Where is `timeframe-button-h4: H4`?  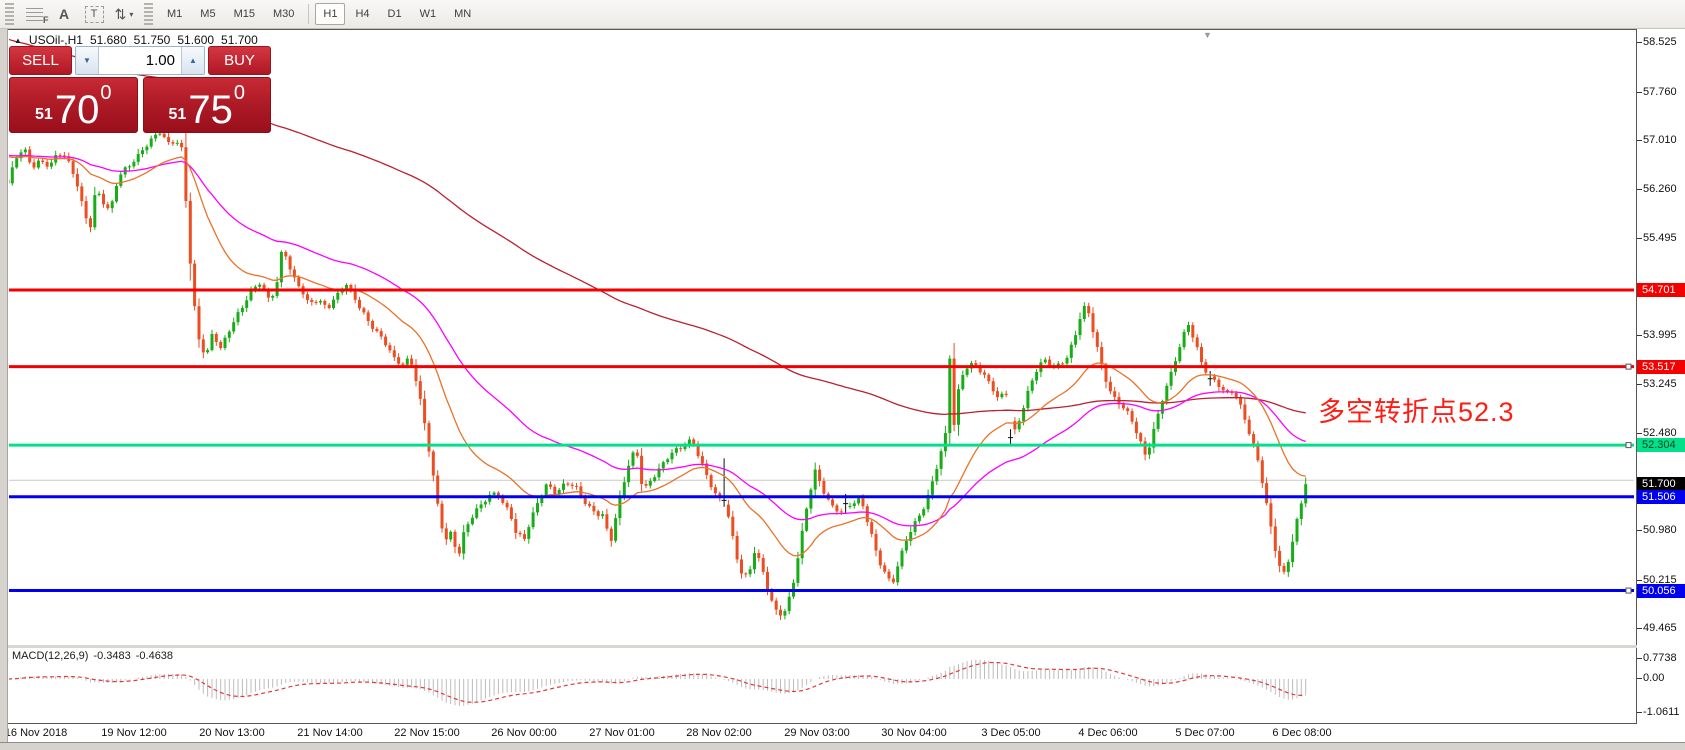 timeframe-button-h4: H4 is located at coordinates (362, 14).